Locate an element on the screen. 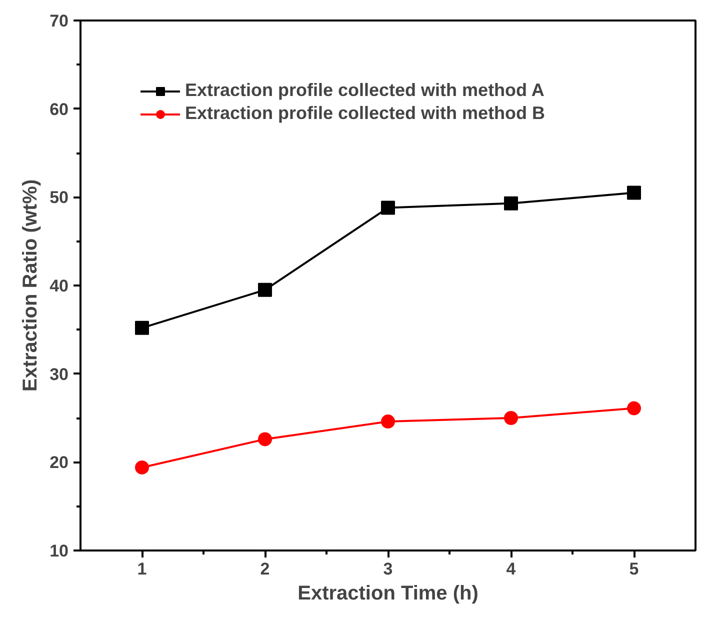  y-tick-label: 40 is located at coordinates (59, 286).